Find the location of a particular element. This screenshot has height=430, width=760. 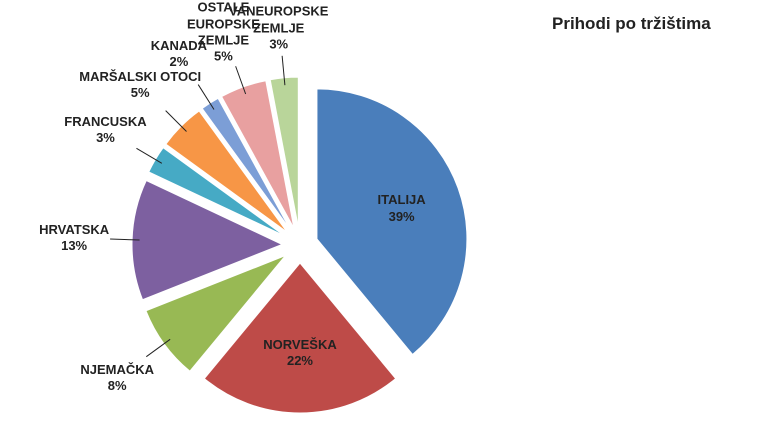

chart-title: Prihodi po tržištima is located at coordinates (631, 23).